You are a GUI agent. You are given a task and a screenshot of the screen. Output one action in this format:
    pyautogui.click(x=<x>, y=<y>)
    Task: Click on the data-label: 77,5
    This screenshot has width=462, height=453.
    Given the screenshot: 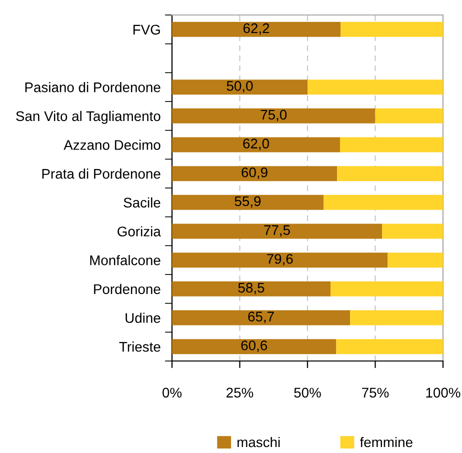 What is the action you would take?
    pyautogui.click(x=277, y=231)
    